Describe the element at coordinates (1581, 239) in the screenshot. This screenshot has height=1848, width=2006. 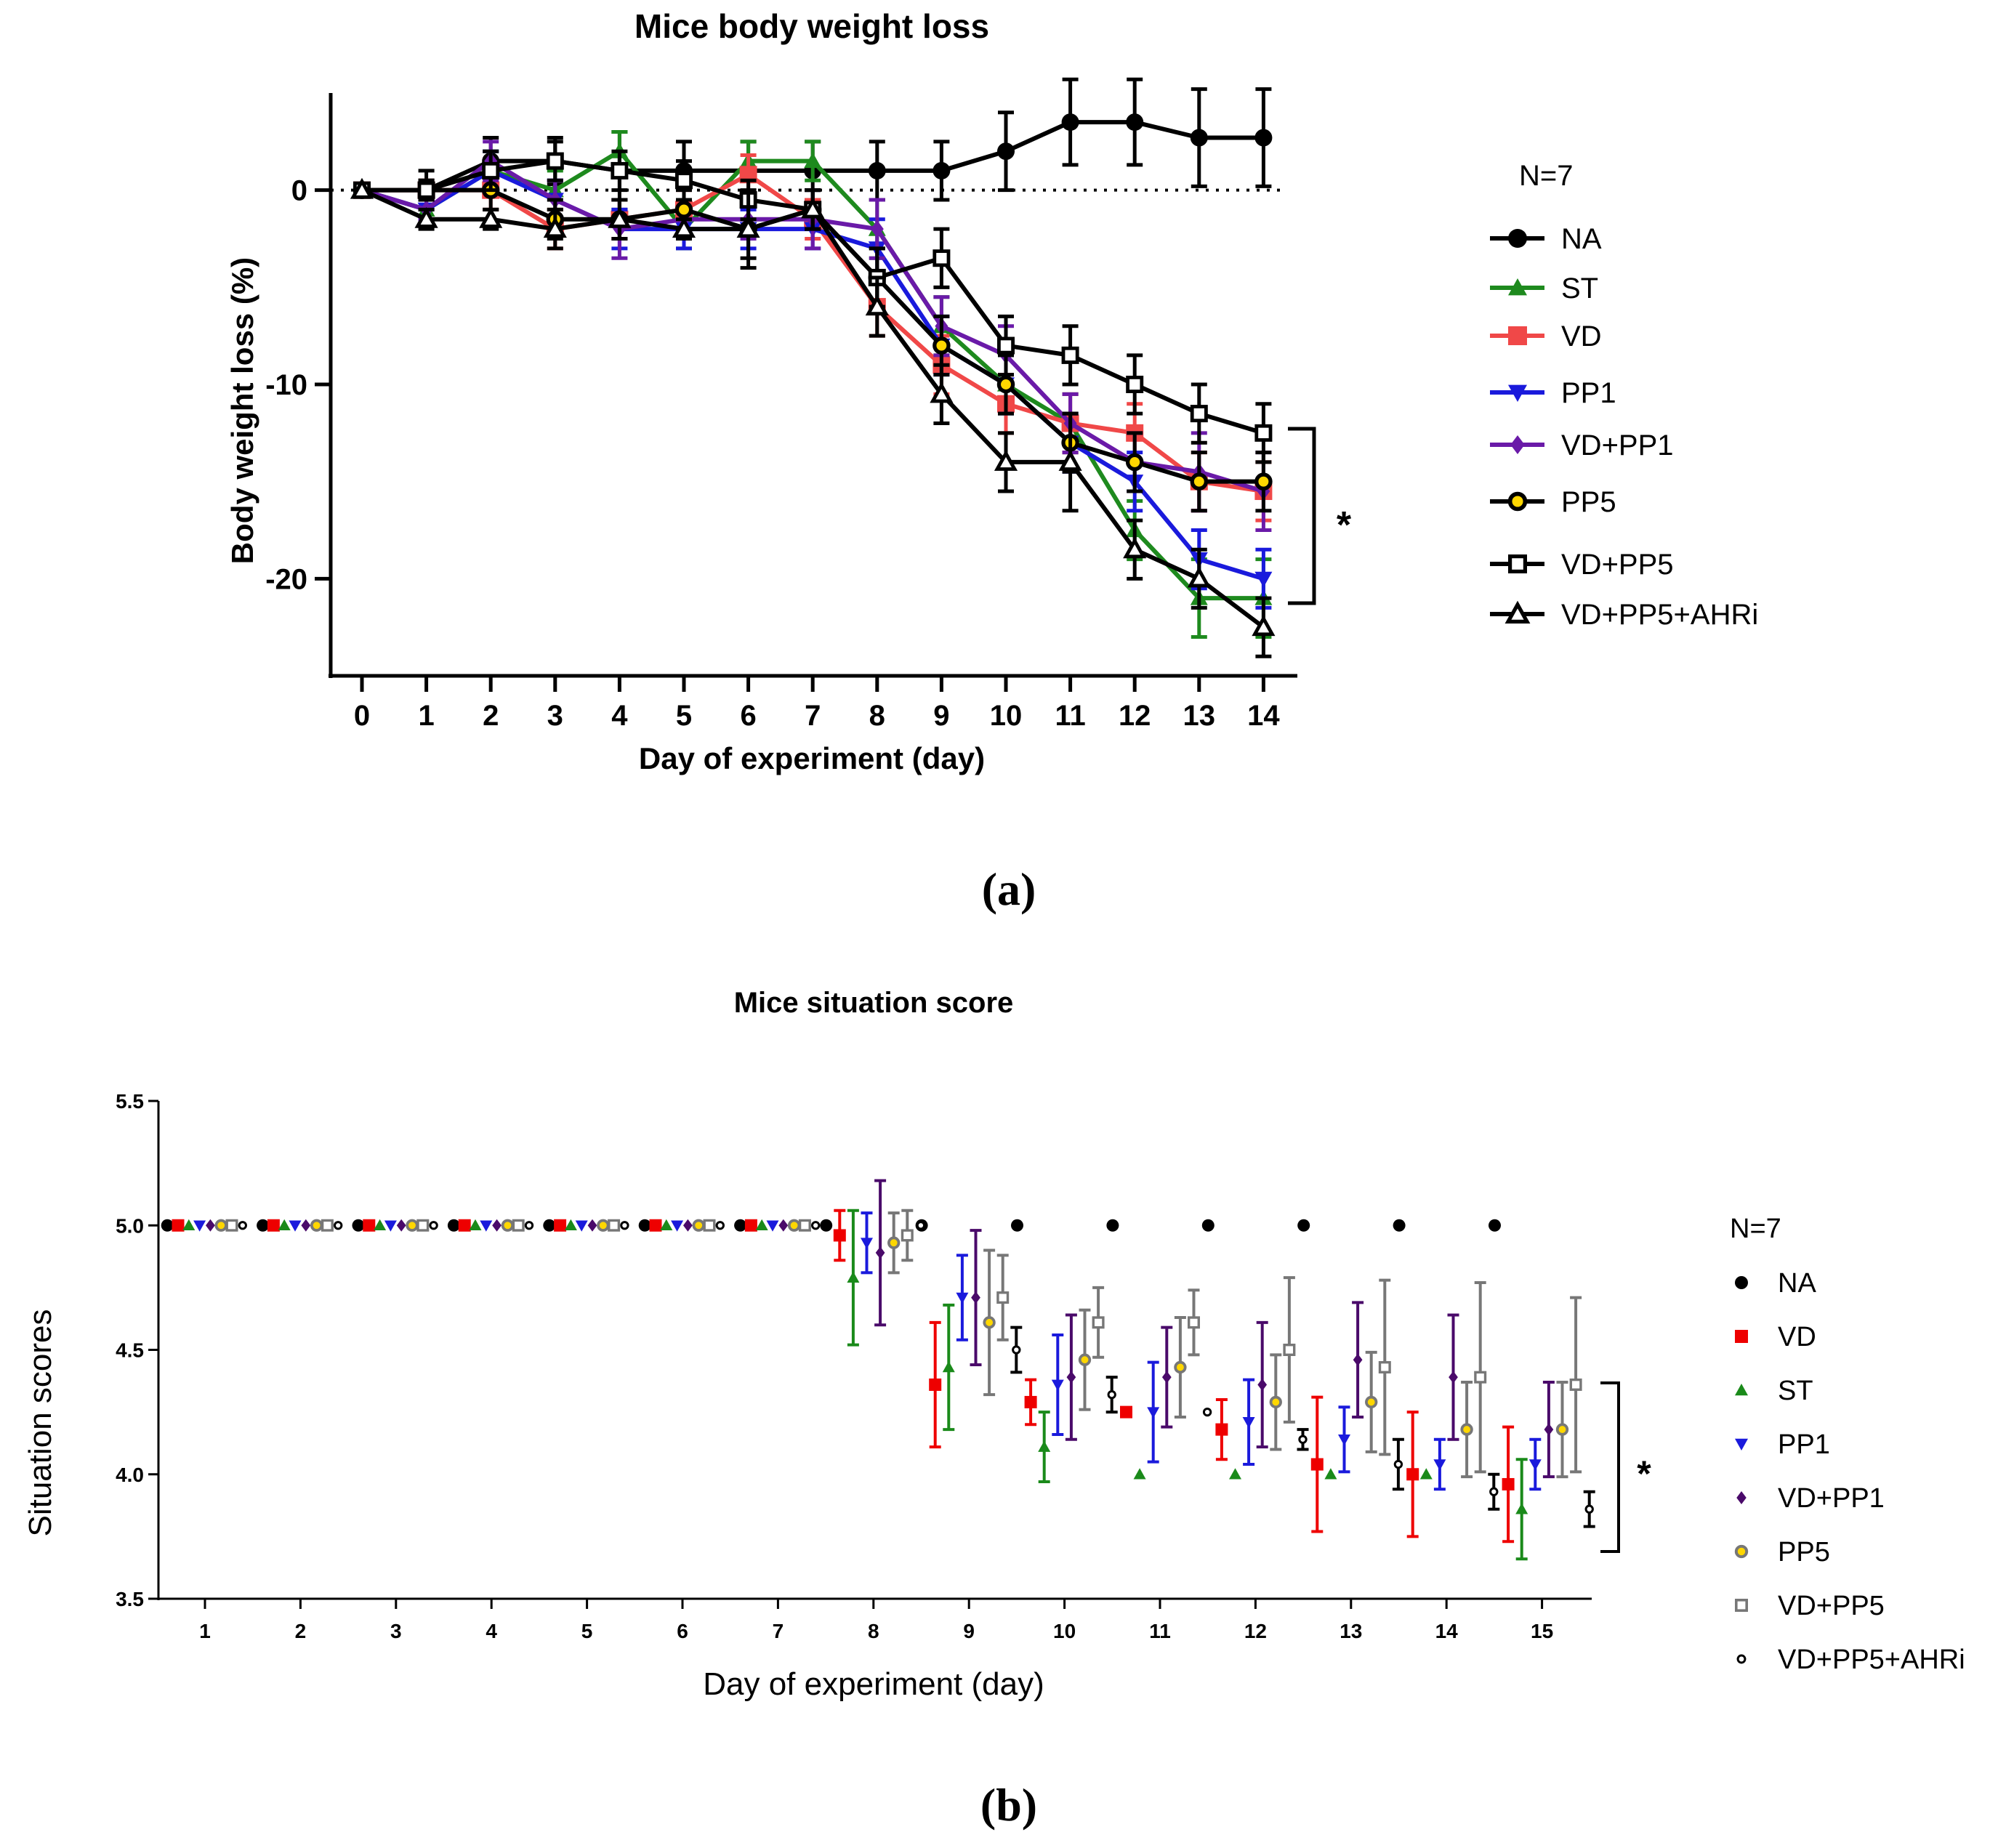
I see `chart-a-legend-label: NA` at that location.